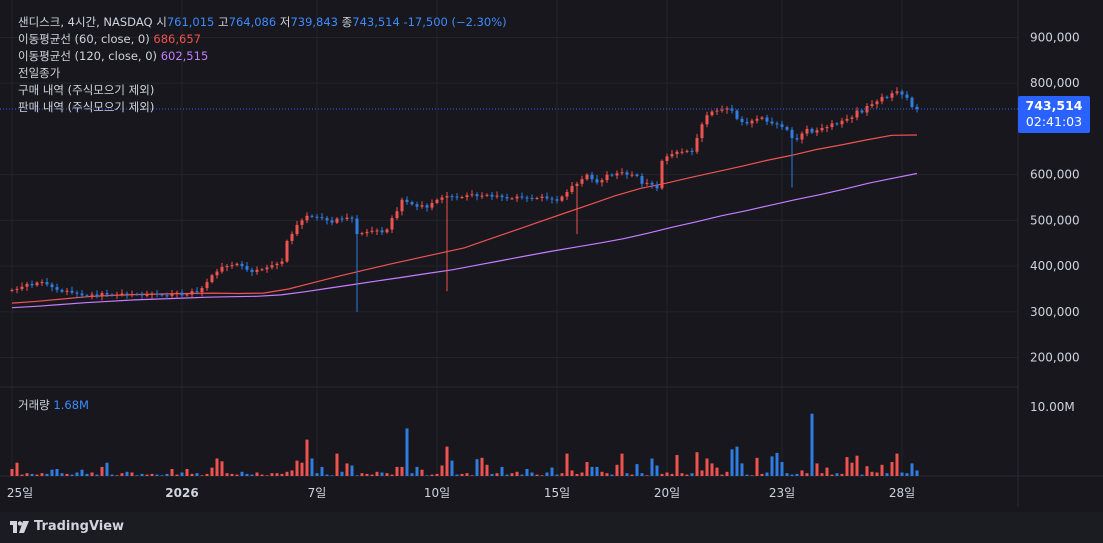 The image size is (1103, 543). Describe the element at coordinates (1055, 83) in the screenshot. I see `price-axis-label: 800,000` at that location.